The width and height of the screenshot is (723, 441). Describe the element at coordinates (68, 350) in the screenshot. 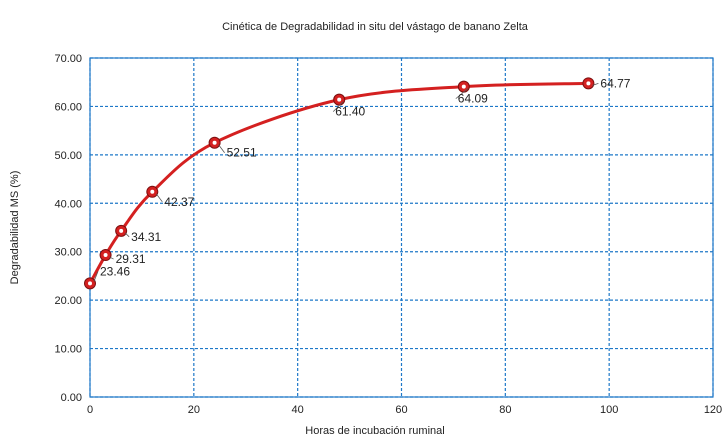

I see `y-tick-label: 10.00` at that location.